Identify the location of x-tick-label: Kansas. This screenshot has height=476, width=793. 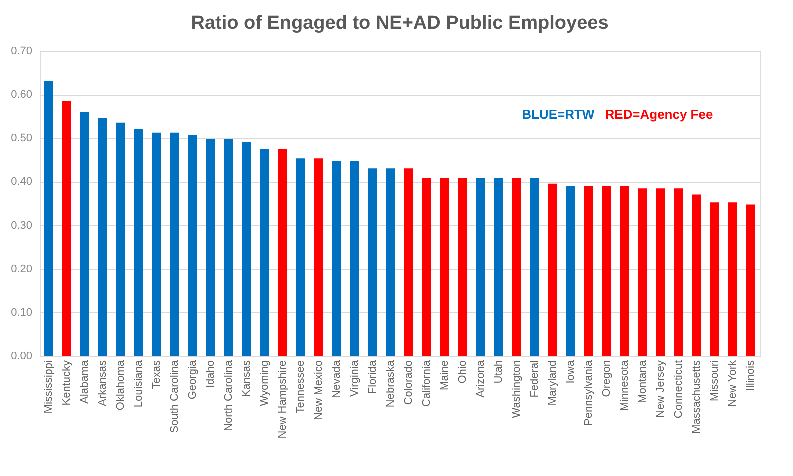
(247, 379).